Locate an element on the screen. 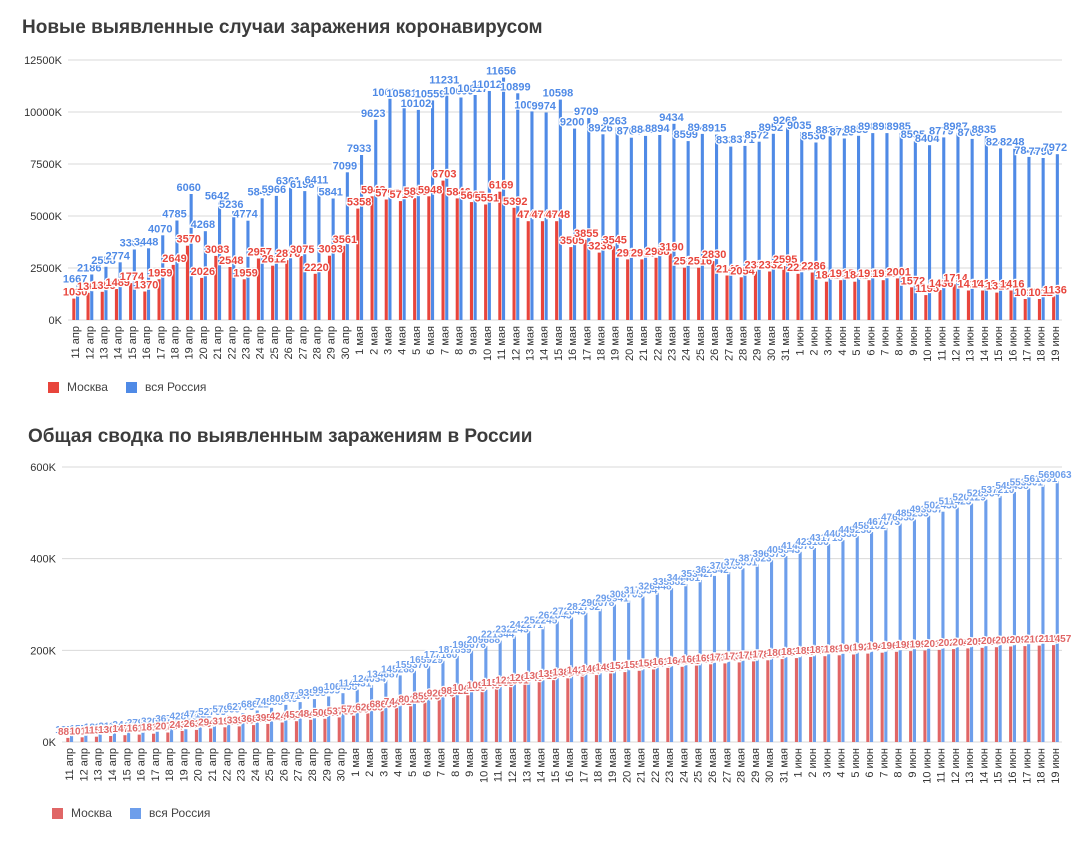  legend-item-moscow: Москва is located at coordinates (78, 387).